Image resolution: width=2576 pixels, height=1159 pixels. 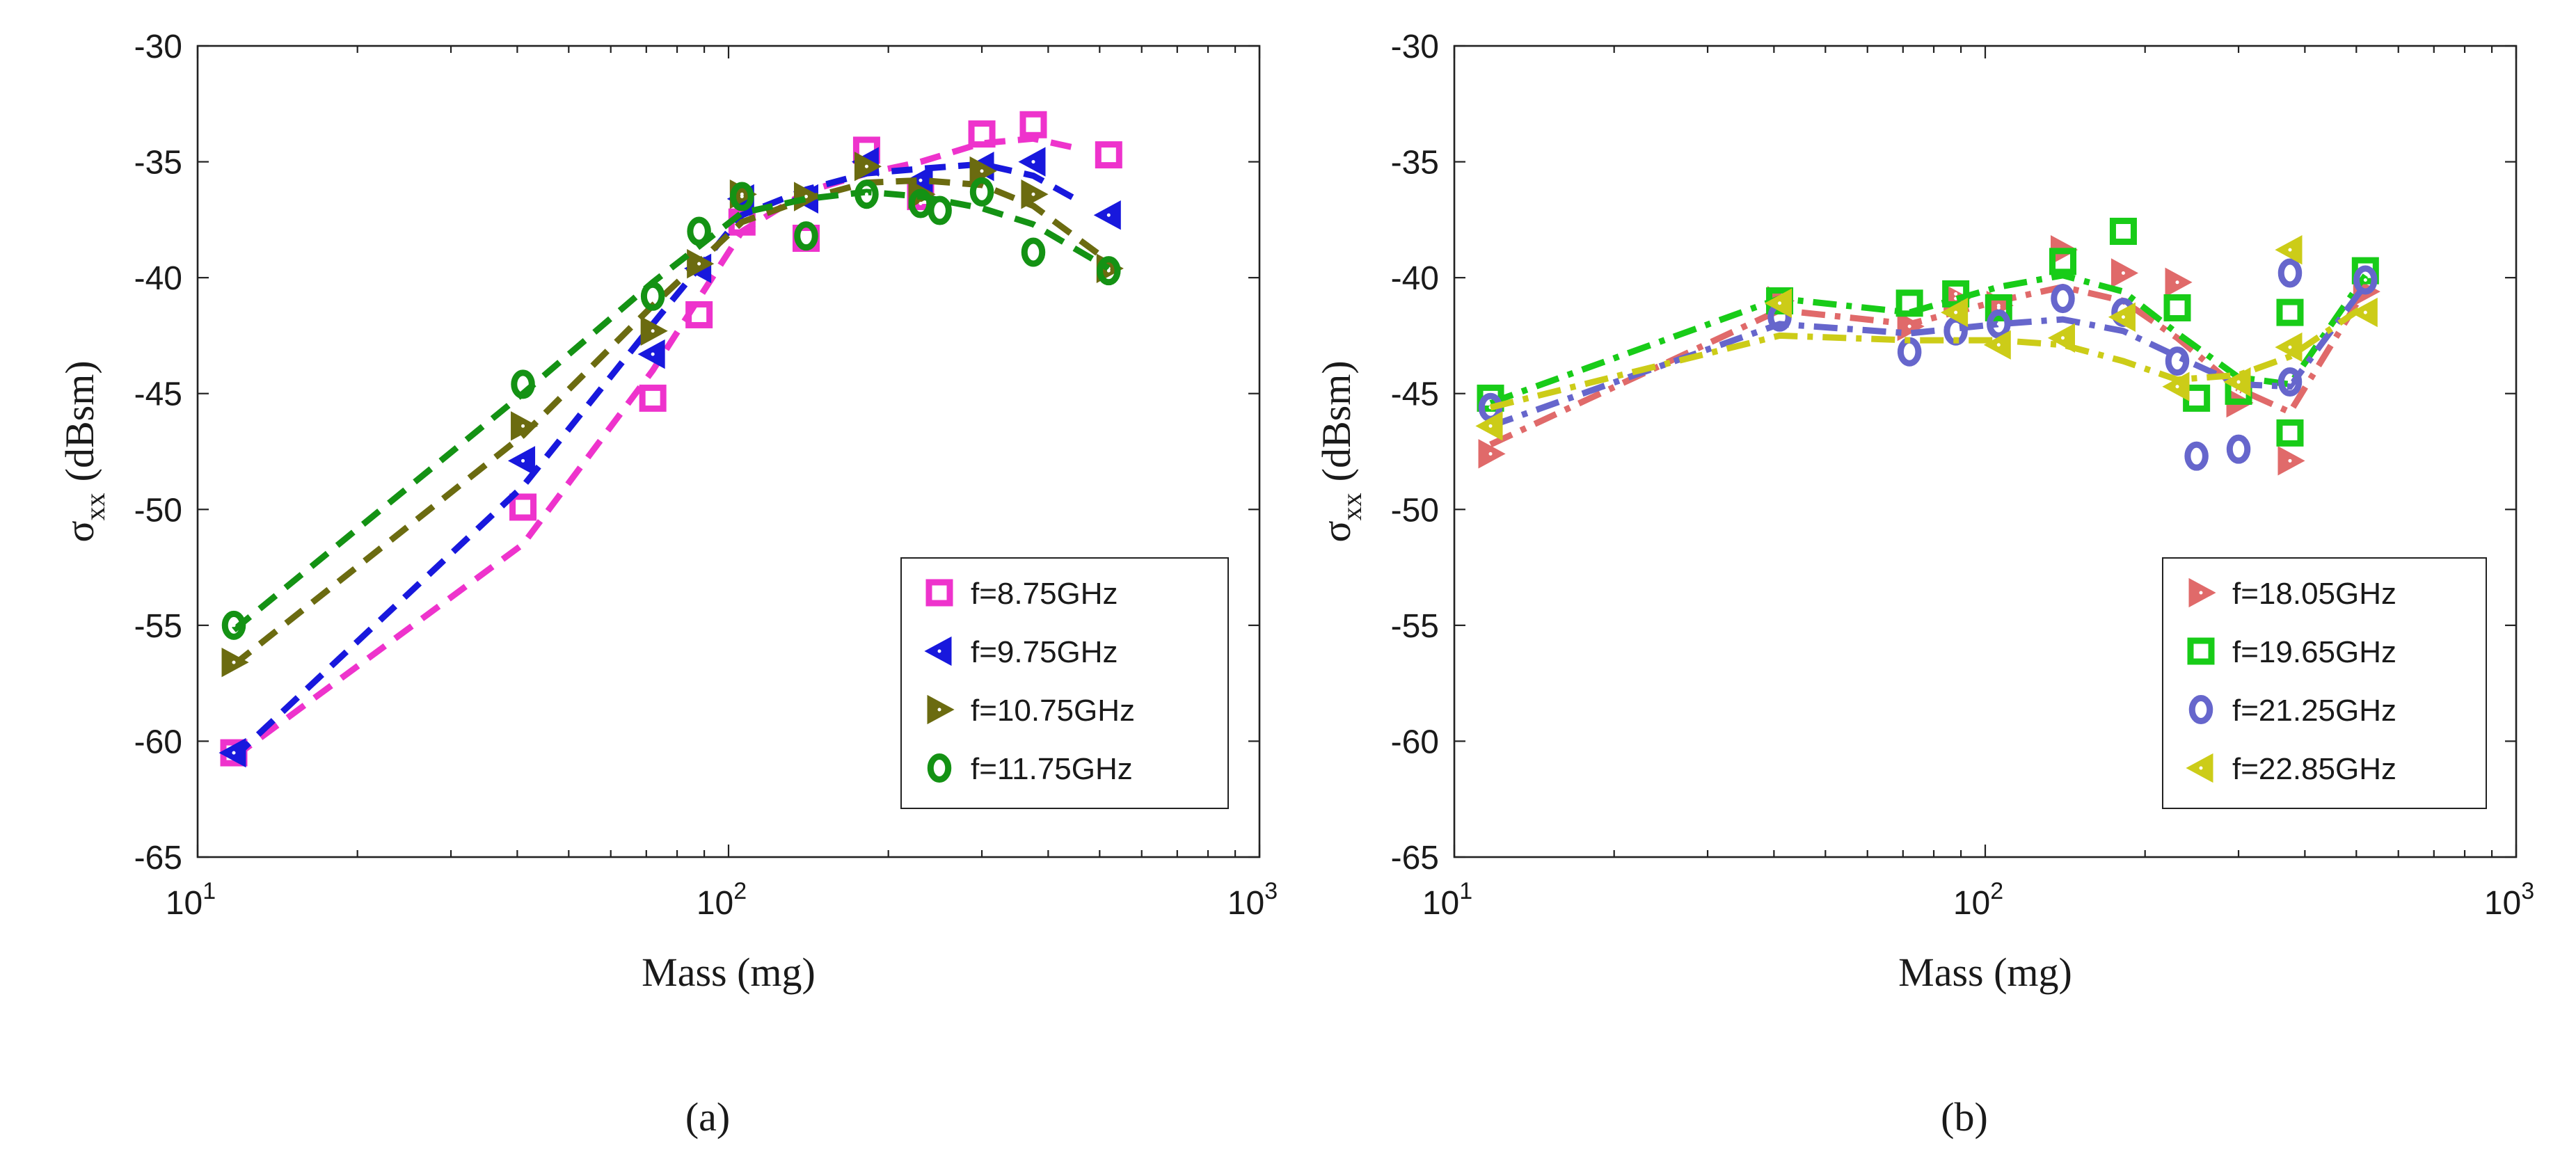 What do you see at coordinates (1044, 594) in the screenshot?
I see `legend-label: f=8.75GHz` at bounding box center [1044, 594].